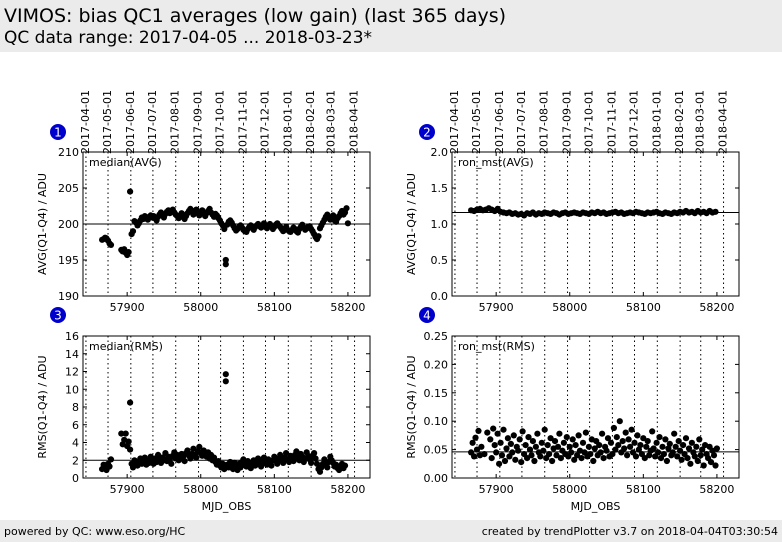  I want to click on top-date-label: 2017-08-01, so click(544, 122).